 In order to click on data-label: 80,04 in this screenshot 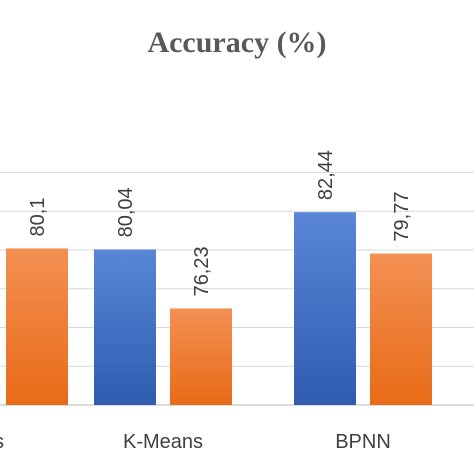, I will do `click(126, 212)`.